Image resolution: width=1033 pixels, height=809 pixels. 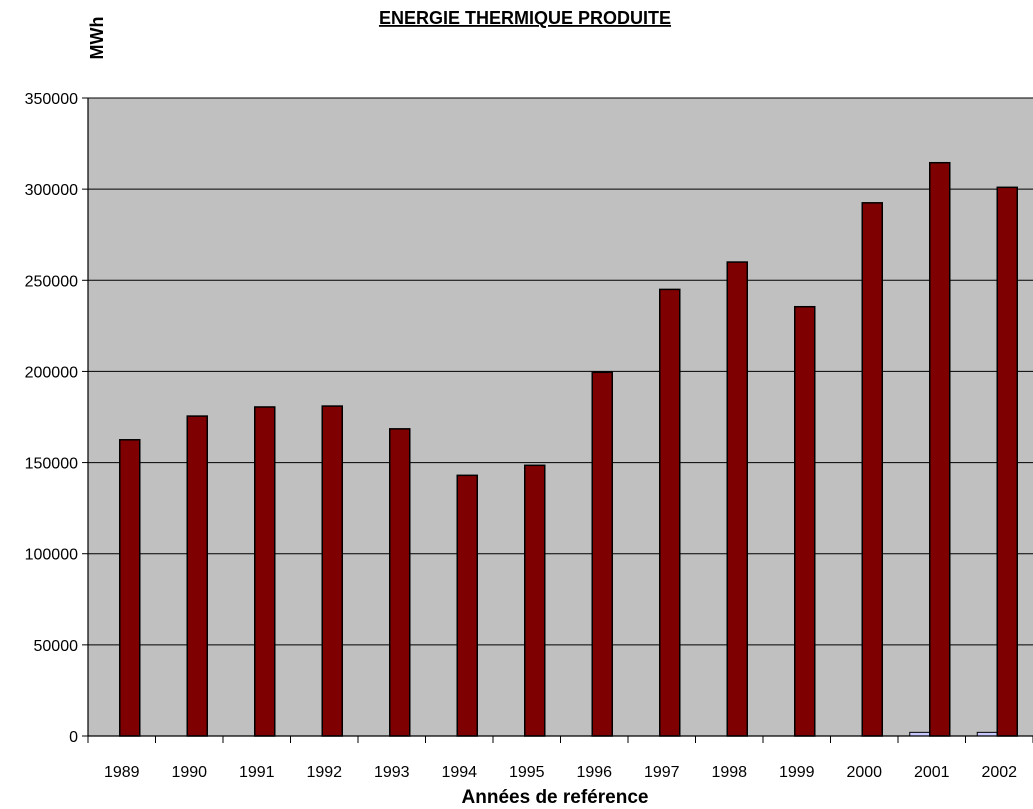 I want to click on y-tick-label: 350000, so click(x=51, y=99).